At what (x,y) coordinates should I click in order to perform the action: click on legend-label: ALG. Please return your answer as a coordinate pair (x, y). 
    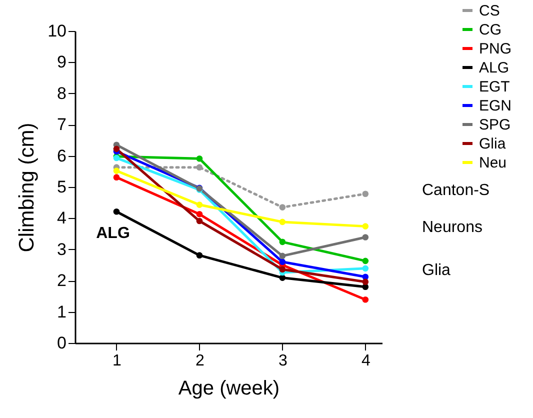
    Looking at the image, I should click on (494, 68).